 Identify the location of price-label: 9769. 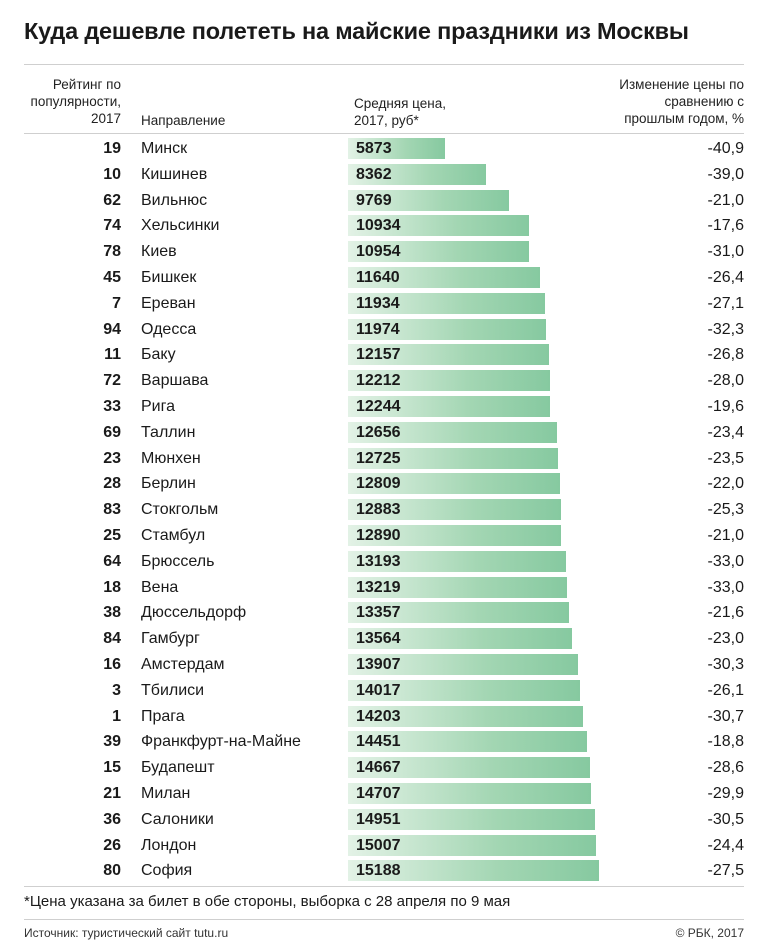
(374, 200).